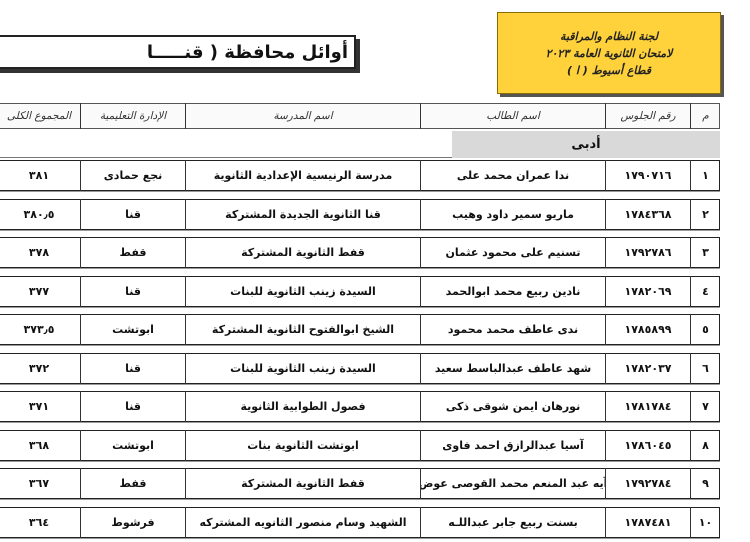  I want to click on table-cell: الشيخ ابوالفتوح الثانوية المشتركة, so click(302, 329).